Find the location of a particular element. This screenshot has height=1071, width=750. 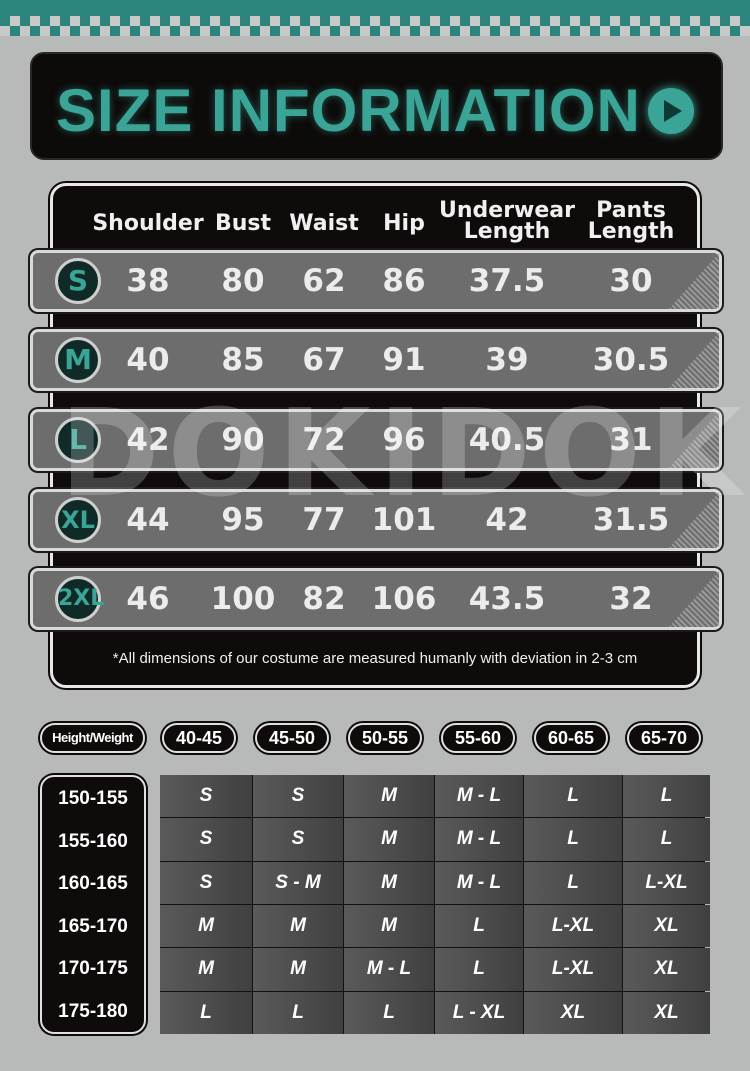

size-value: 95 is located at coordinates (243, 520).